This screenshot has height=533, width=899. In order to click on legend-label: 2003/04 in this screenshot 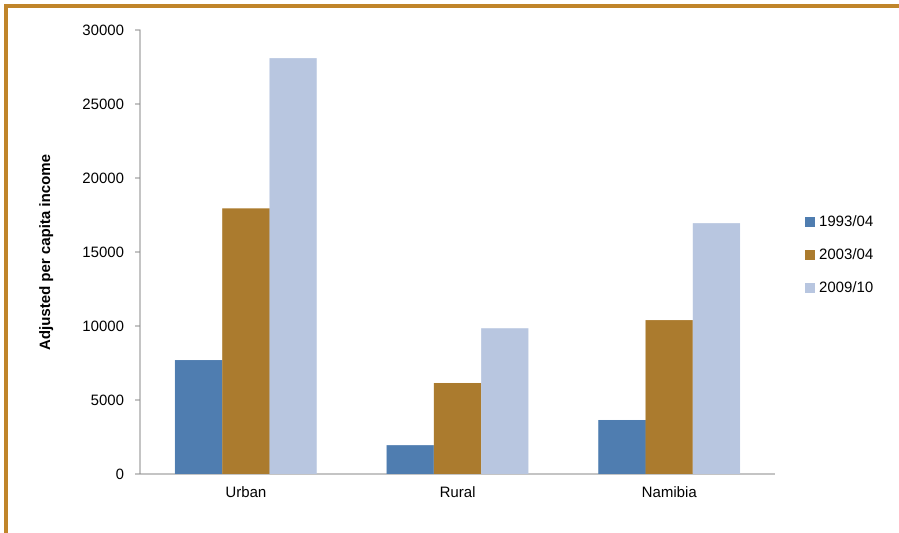, I will do `click(846, 254)`.